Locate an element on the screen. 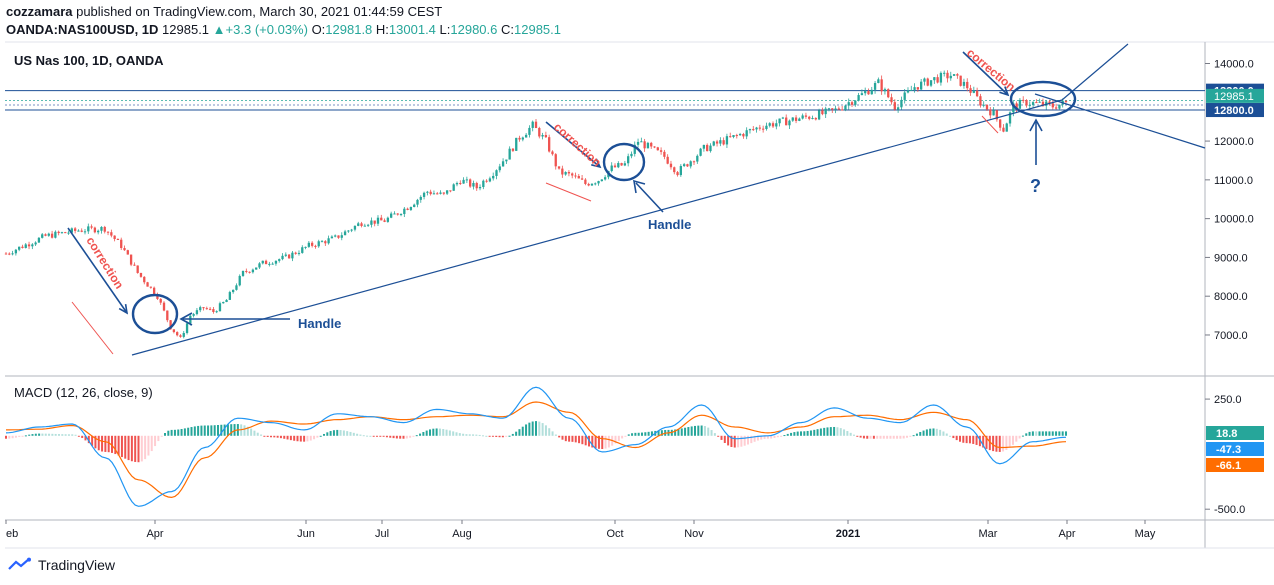 The image size is (1274, 585). footer-brand-label: TradingView is located at coordinates (77, 565).